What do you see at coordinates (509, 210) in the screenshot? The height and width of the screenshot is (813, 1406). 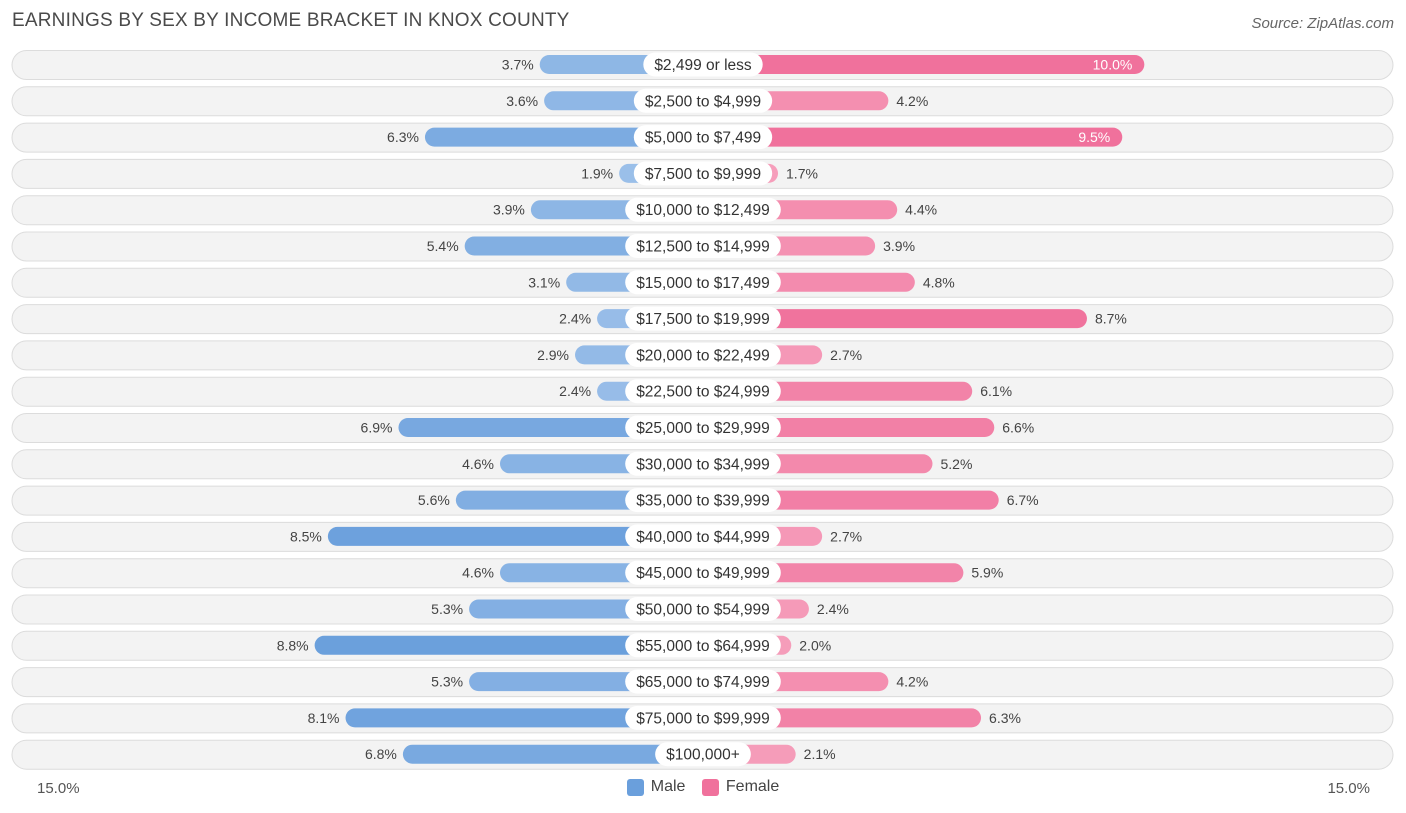 I see `male-value-label: 3.9%` at bounding box center [509, 210].